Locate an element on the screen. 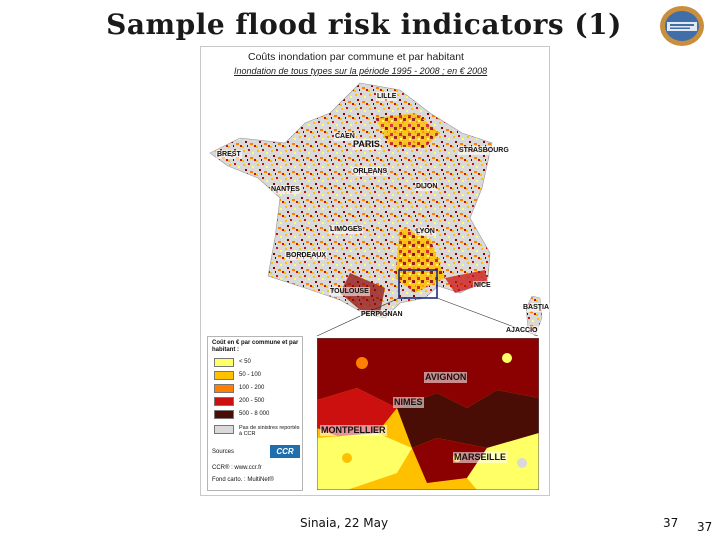 The height and width of the screenshot is (540, 720). legend-label: 100 - 200 is located at coordinates (252, 388).